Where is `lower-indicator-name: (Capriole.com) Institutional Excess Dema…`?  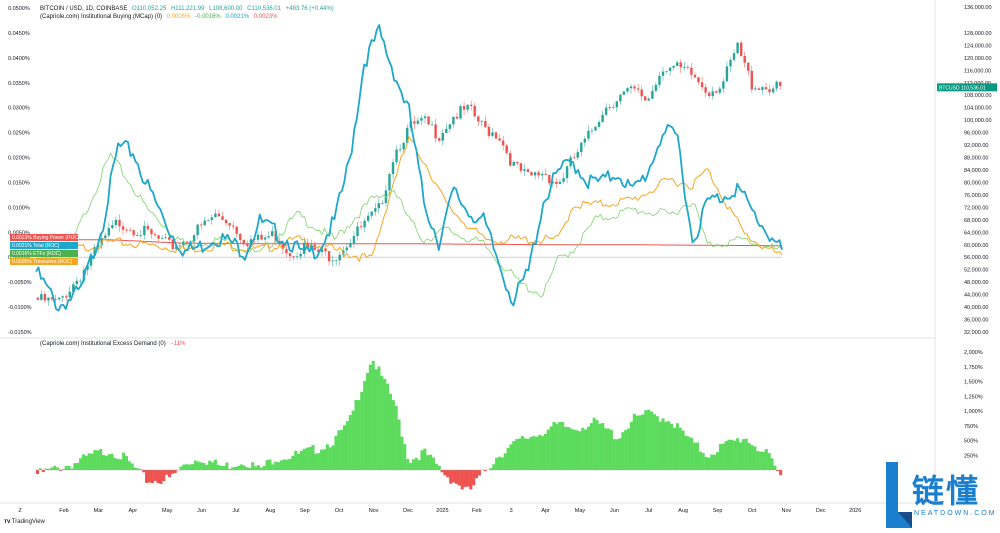 lower-indicator-name: (Capriole.com) Institutional Excess Dema… is located at coordinates (103, 344).